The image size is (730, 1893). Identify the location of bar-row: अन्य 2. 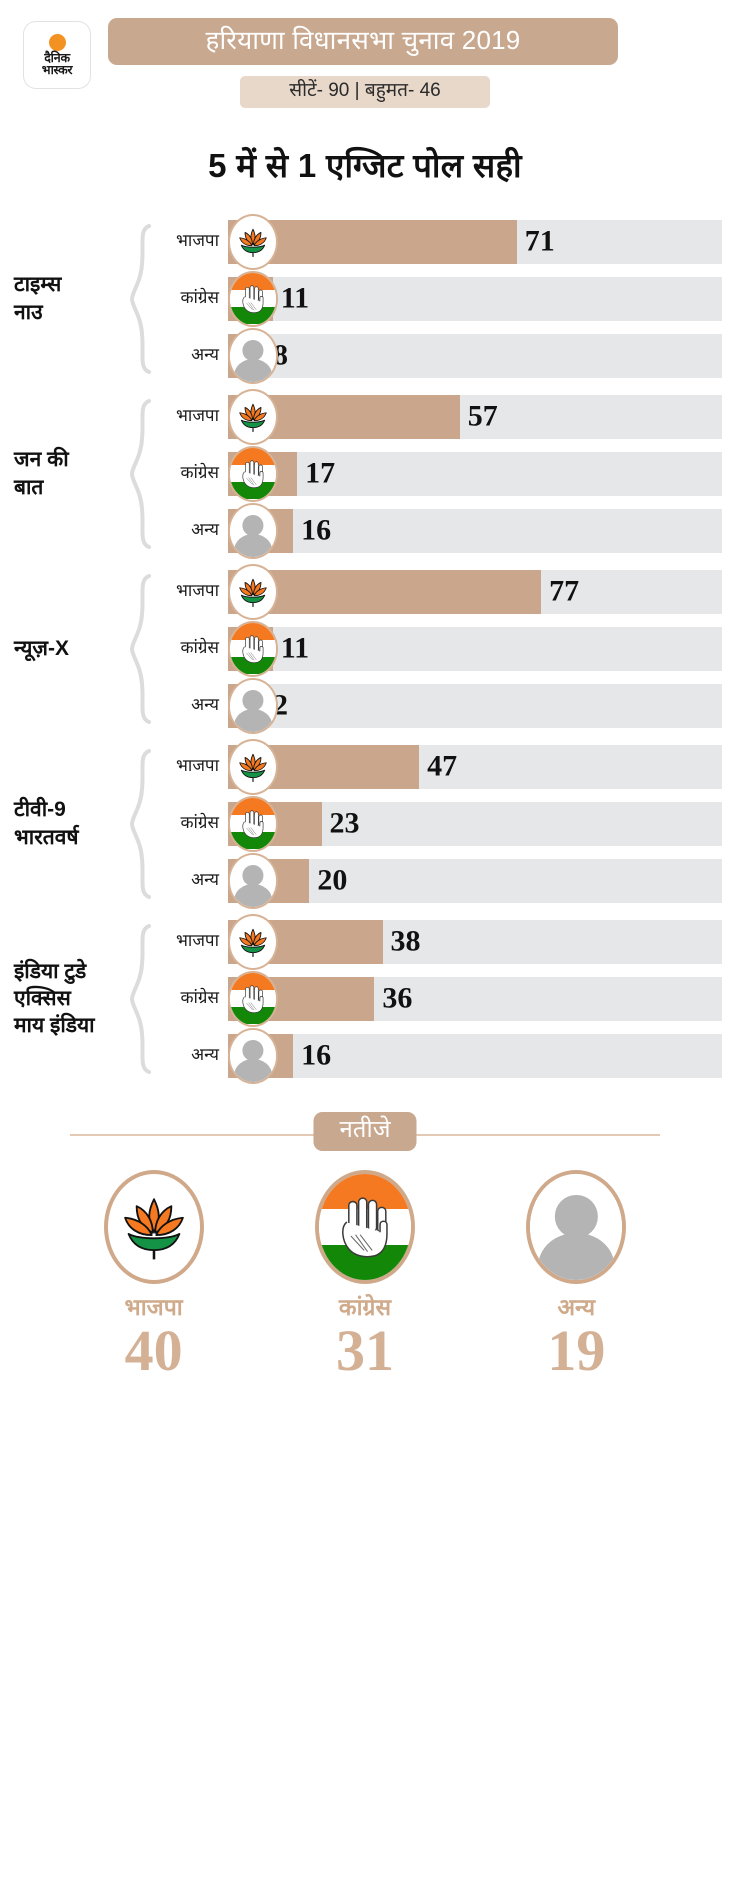
(438, 705).